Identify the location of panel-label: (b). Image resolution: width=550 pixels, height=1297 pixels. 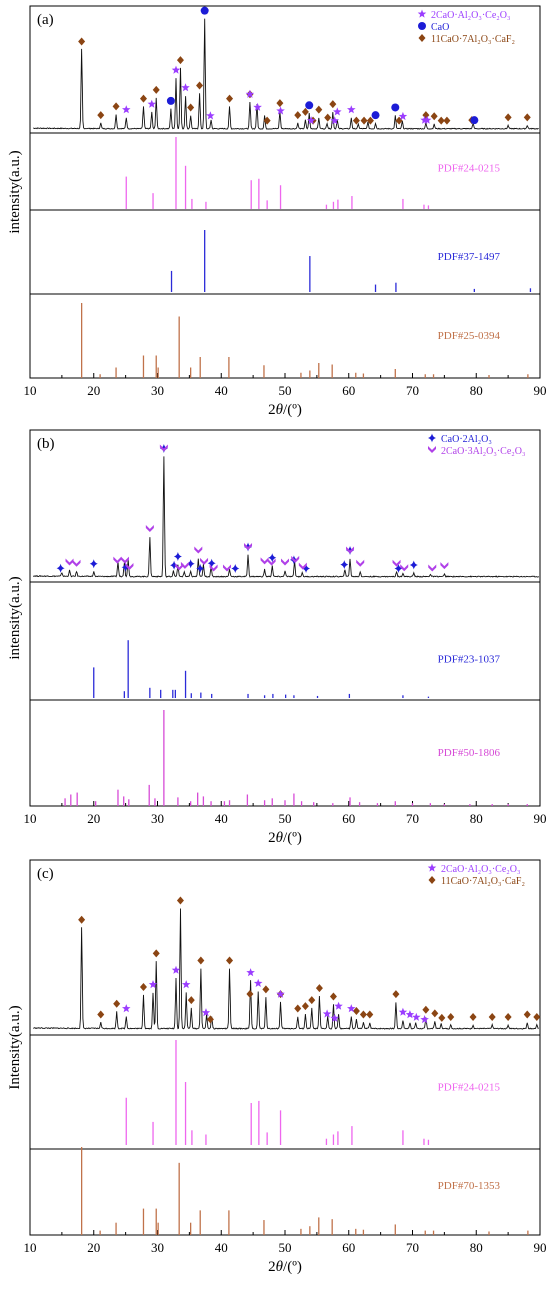
(46, 444).